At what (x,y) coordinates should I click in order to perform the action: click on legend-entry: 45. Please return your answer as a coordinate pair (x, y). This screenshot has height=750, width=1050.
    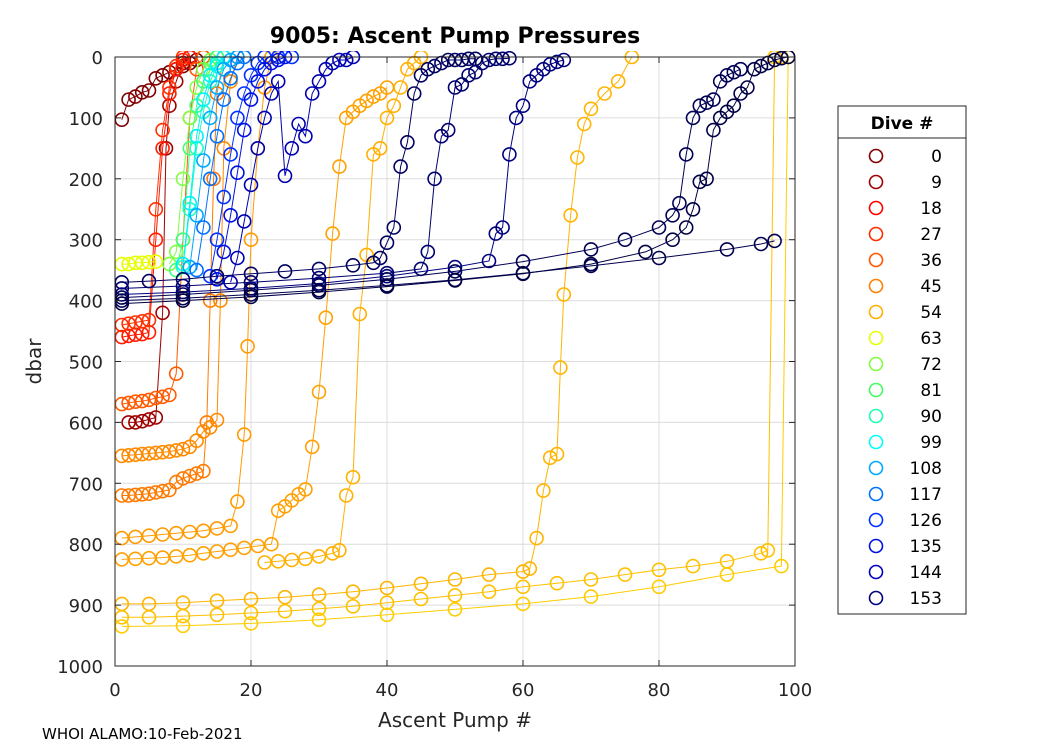
    Looking at the image, I should click on (905, 287).